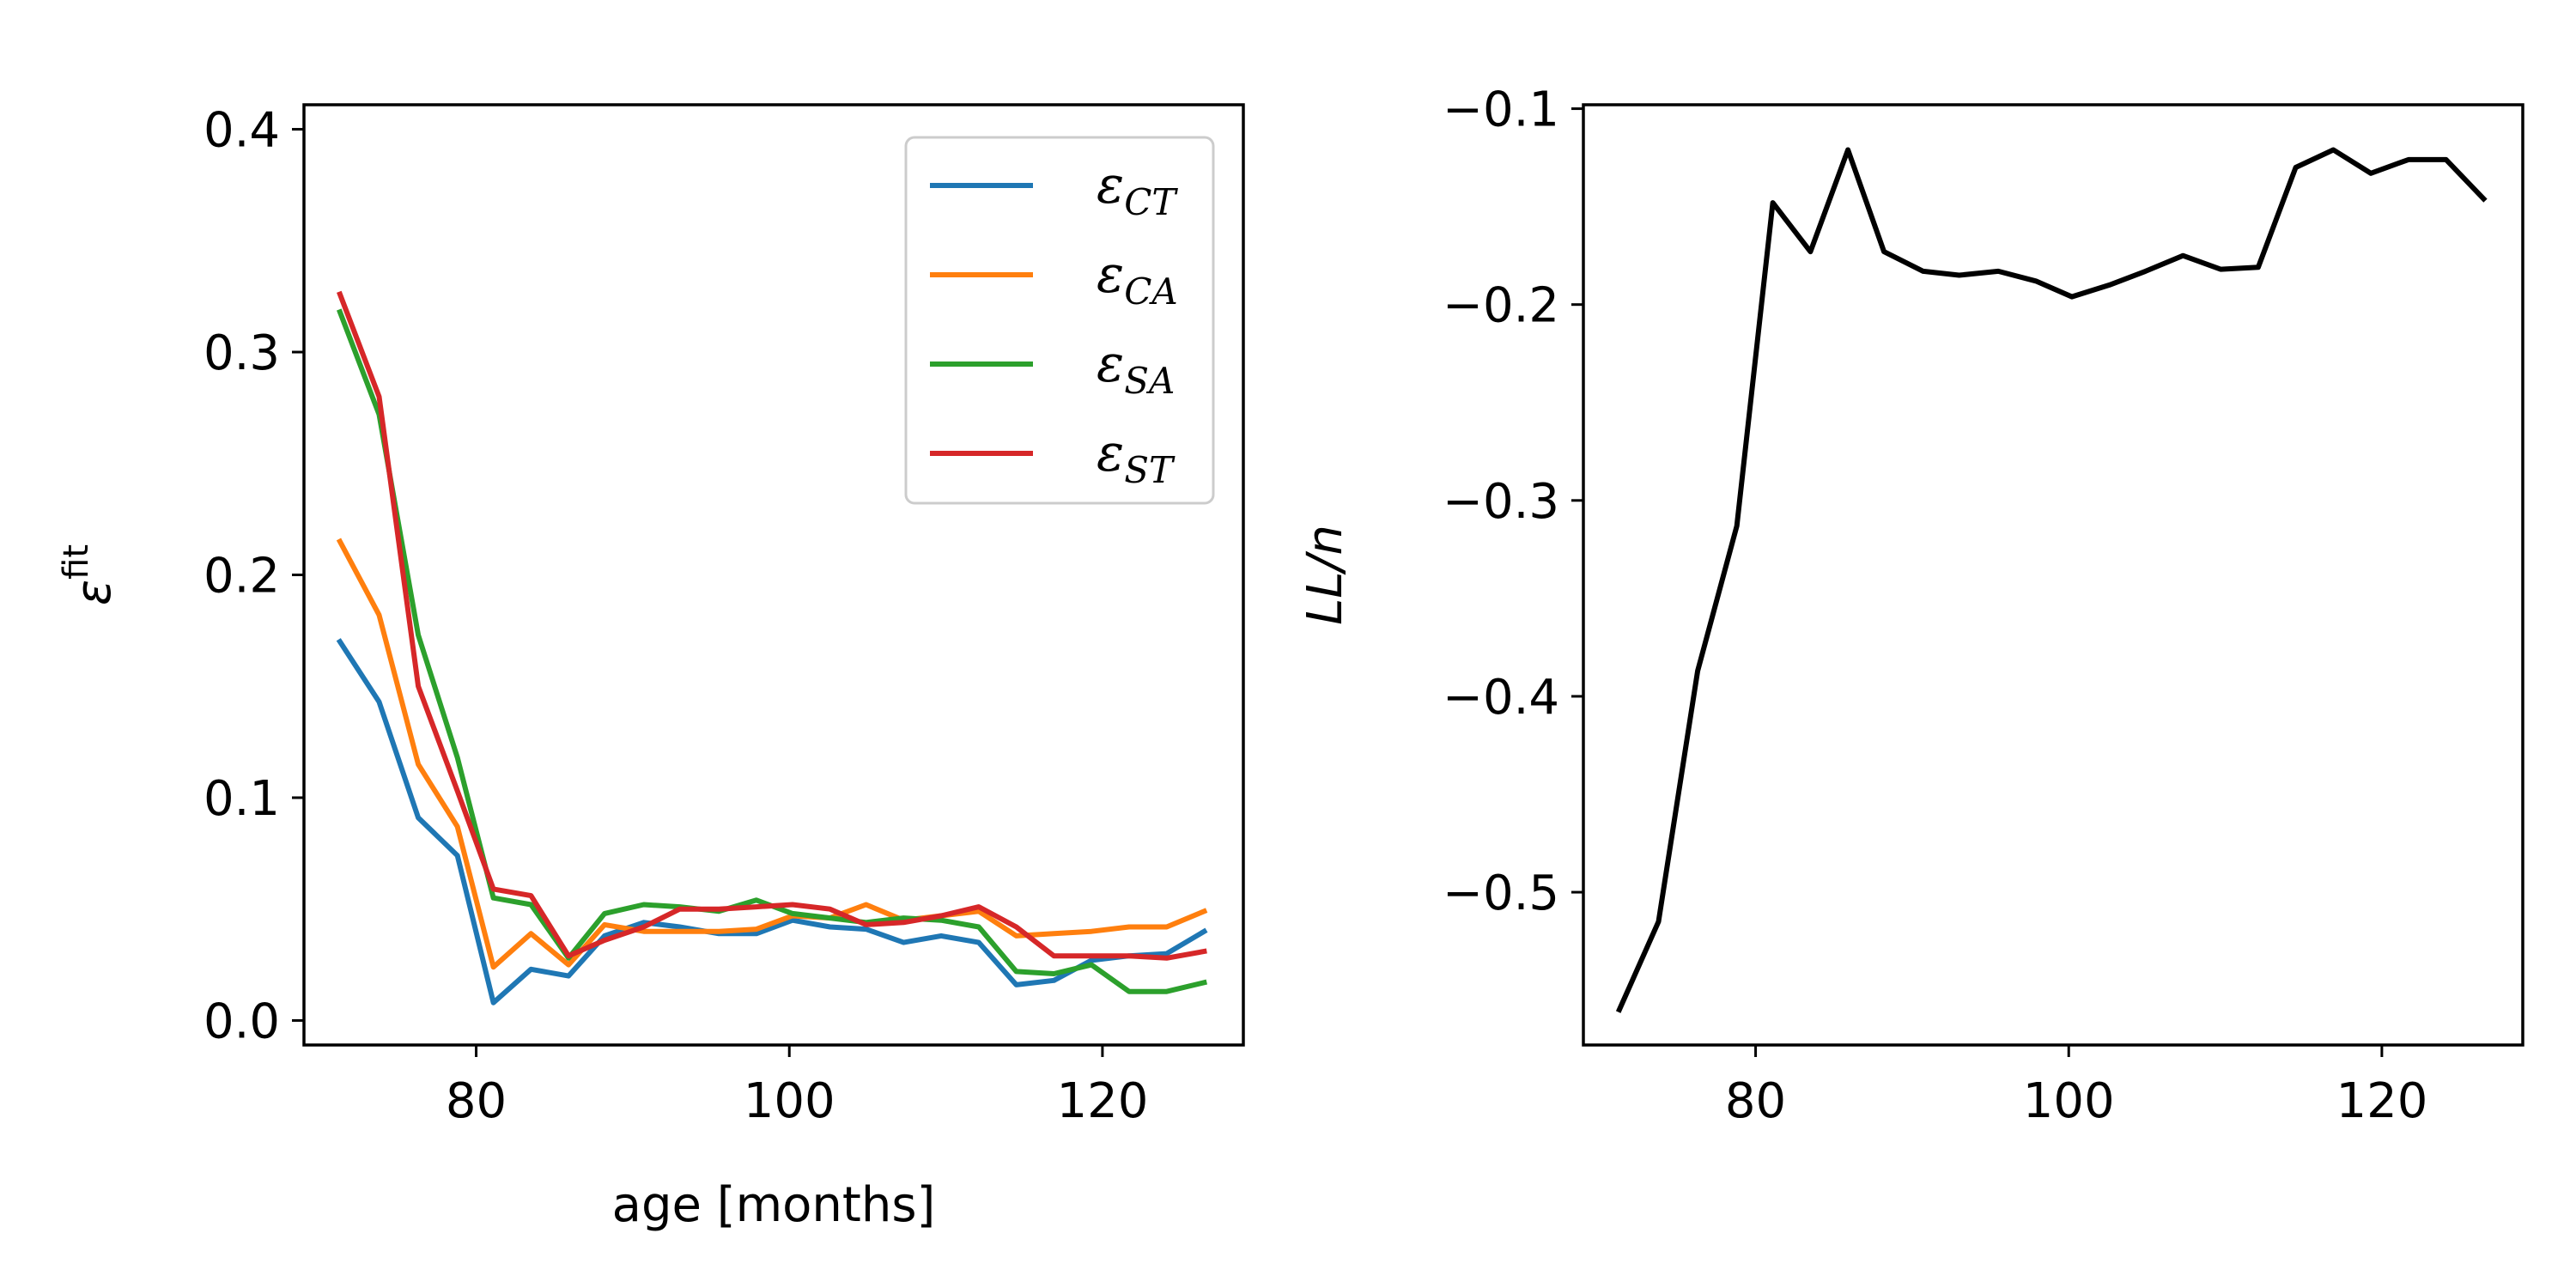 Image resolution: width=2576 pixels, height=1288 pixels. I want to click on legend-label-subscript: ST, so click(1150, 470).